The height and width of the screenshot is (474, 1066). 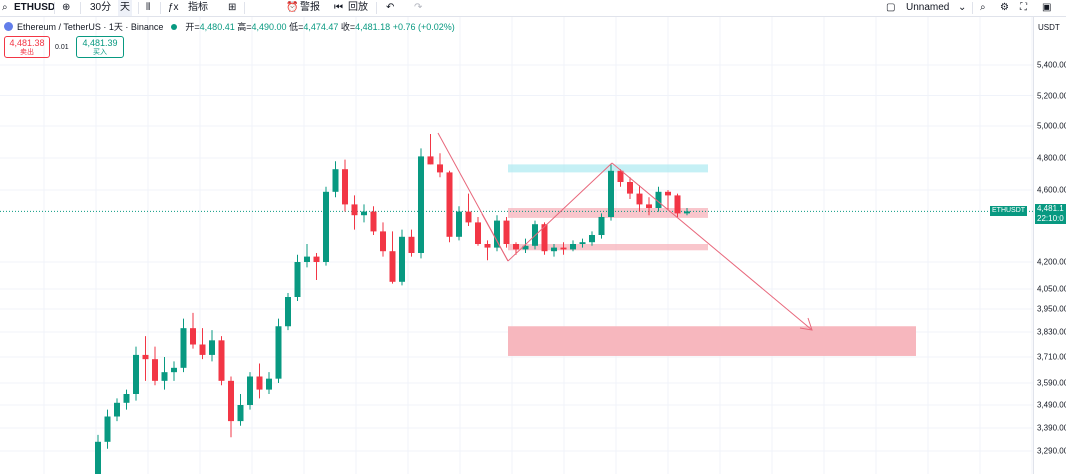 I want to click on price-tick-label: 3,490.00, so click(x=1051, y=405).